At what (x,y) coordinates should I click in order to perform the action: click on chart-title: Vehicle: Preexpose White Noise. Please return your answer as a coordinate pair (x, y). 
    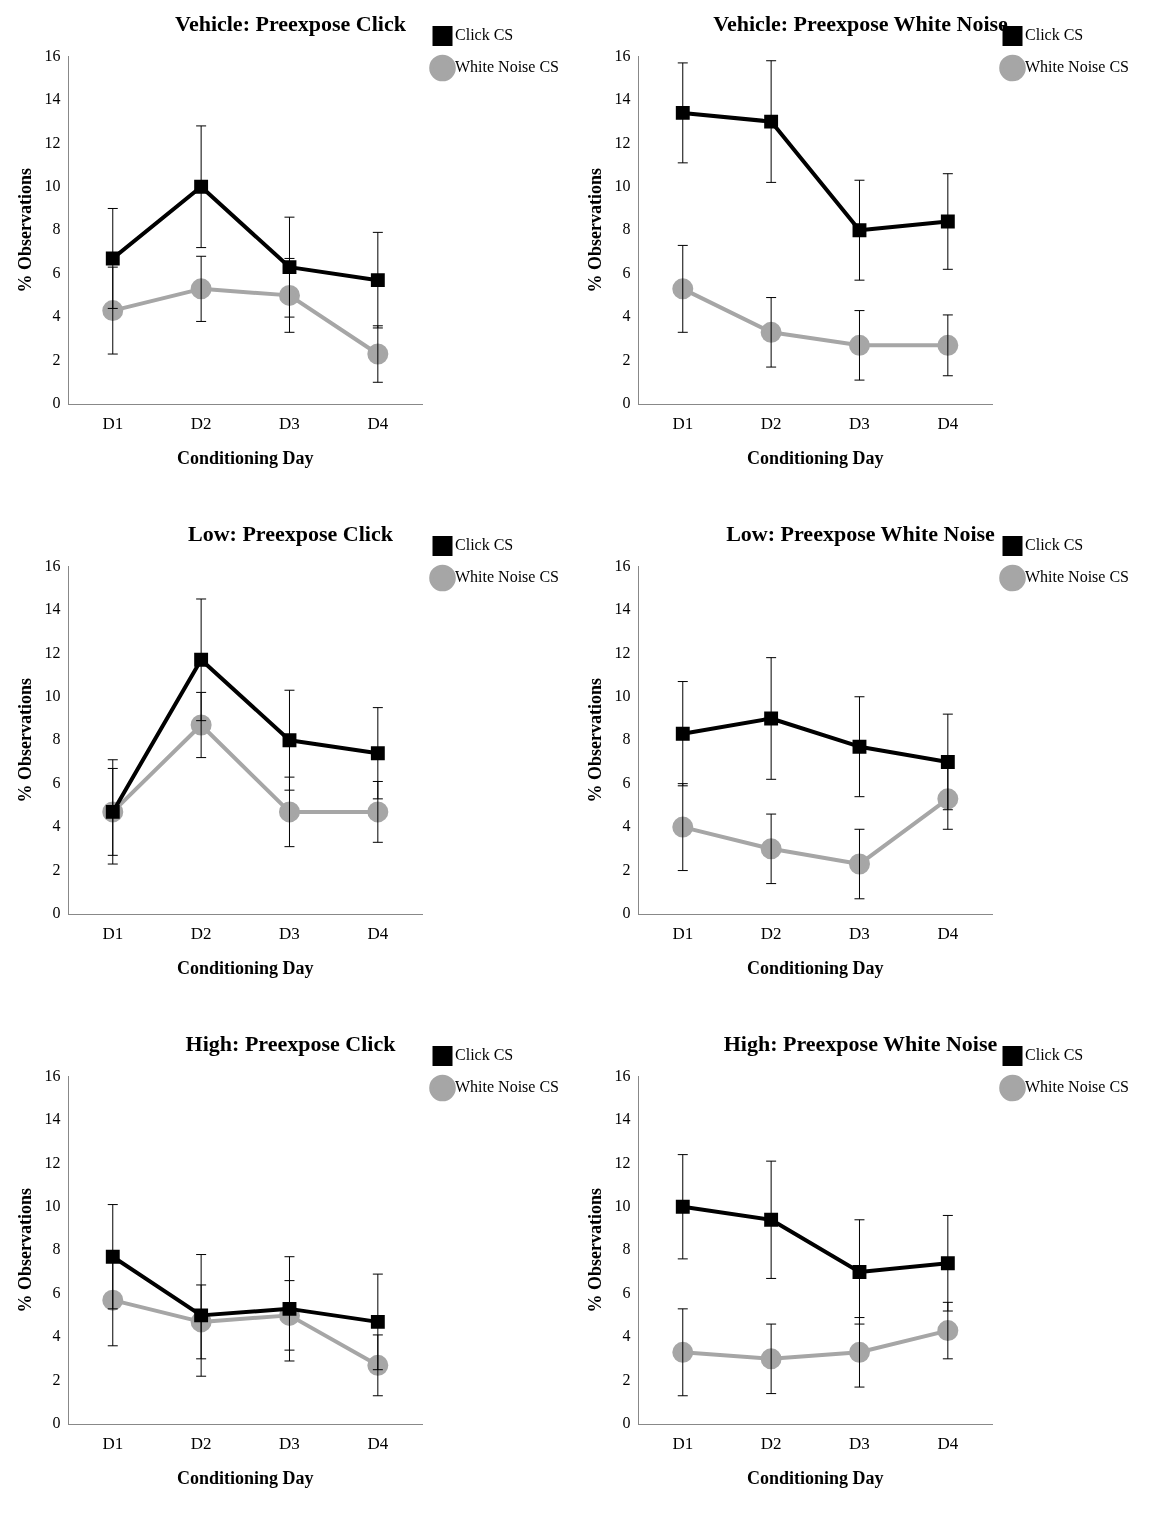
    Looking at the image, I should click on (861, 23).